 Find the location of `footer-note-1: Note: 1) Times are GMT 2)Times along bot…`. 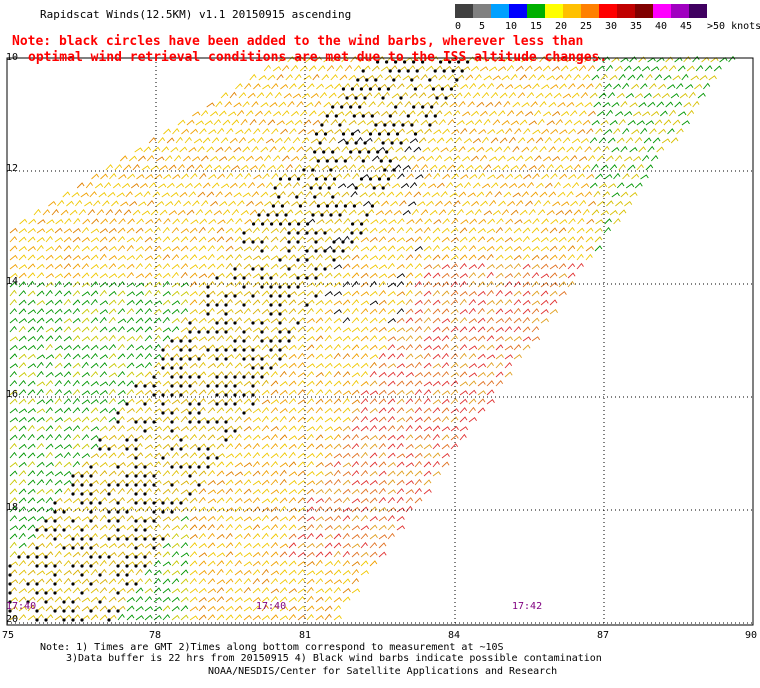

footer-note-1: Note: 1) Times are GMT 2)Times along bot… is located at coordinates (272, 647).